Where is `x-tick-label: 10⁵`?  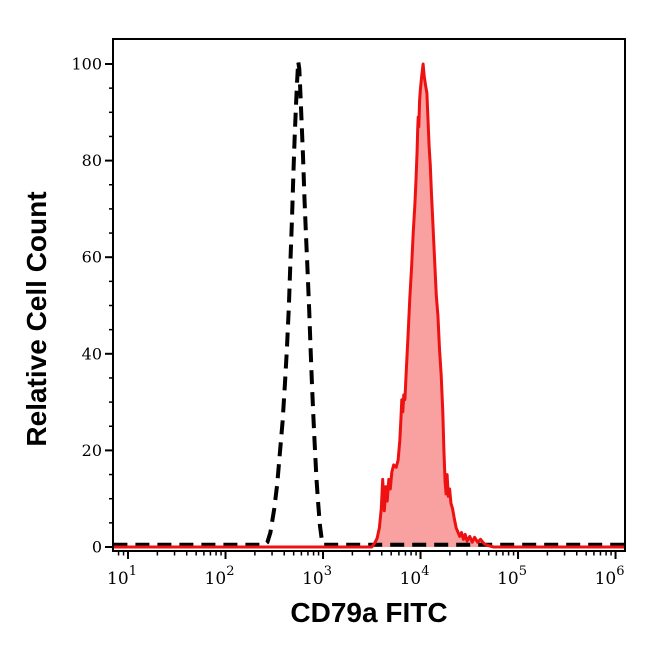 x-tick-label: 10⁵ is located at coordinates (512, 576).